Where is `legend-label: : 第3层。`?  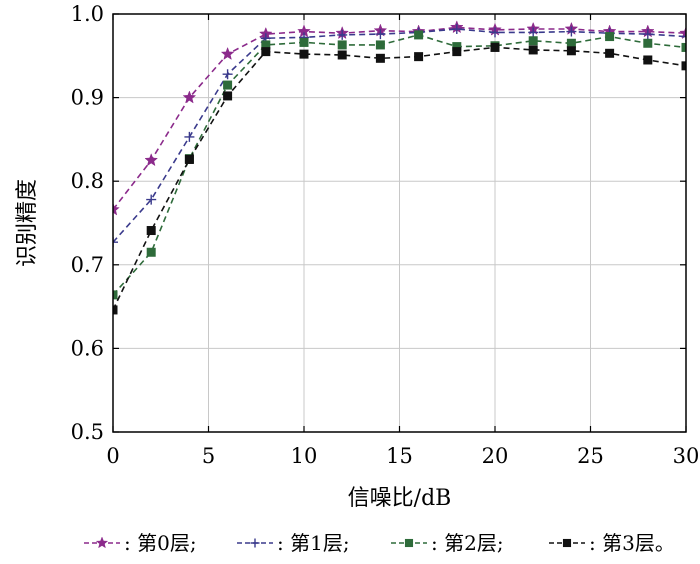
legend-label: : 第3层。 is located at coordinates (632, 543).